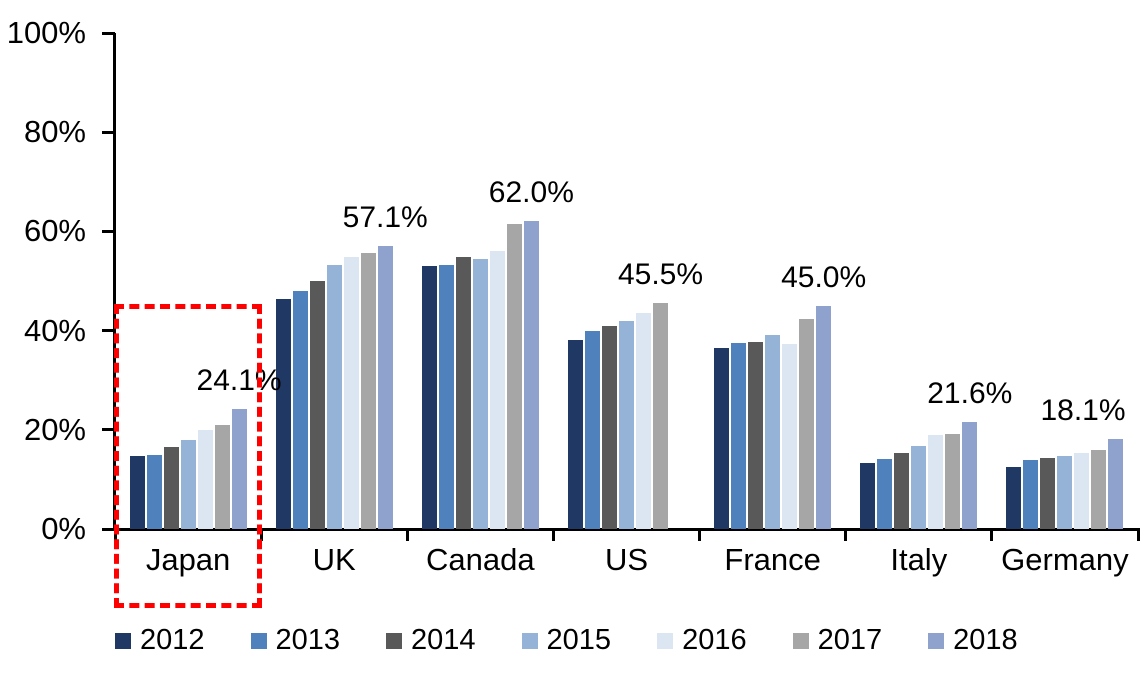 The height and width of the screenshot is (683, 1142). I want to click on bar-us-2013, so click(592, 430).